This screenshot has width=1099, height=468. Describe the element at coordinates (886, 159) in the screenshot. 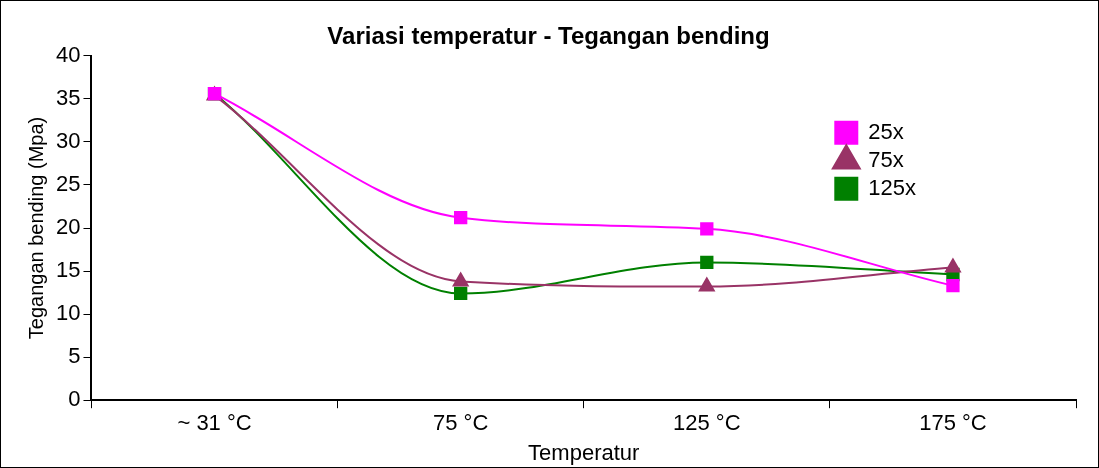

I see `legend-label: 75x` at that location.